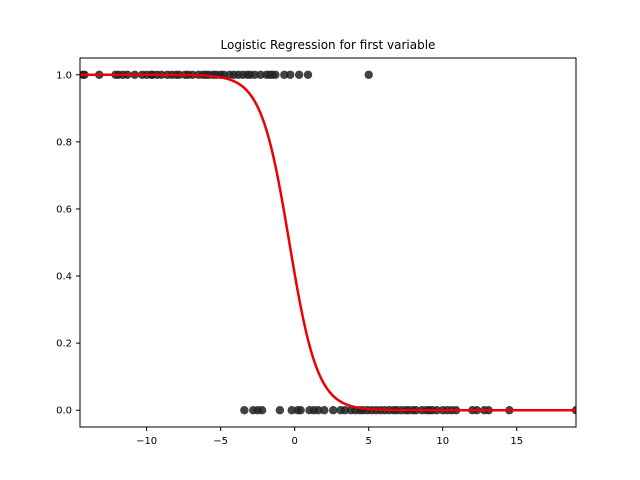 This screenshot has height=480, width=640. What do you see at coordinates (369, 441) in the screenshot?
I see `x-tick-label: 5` at bounding box center [369, 441].